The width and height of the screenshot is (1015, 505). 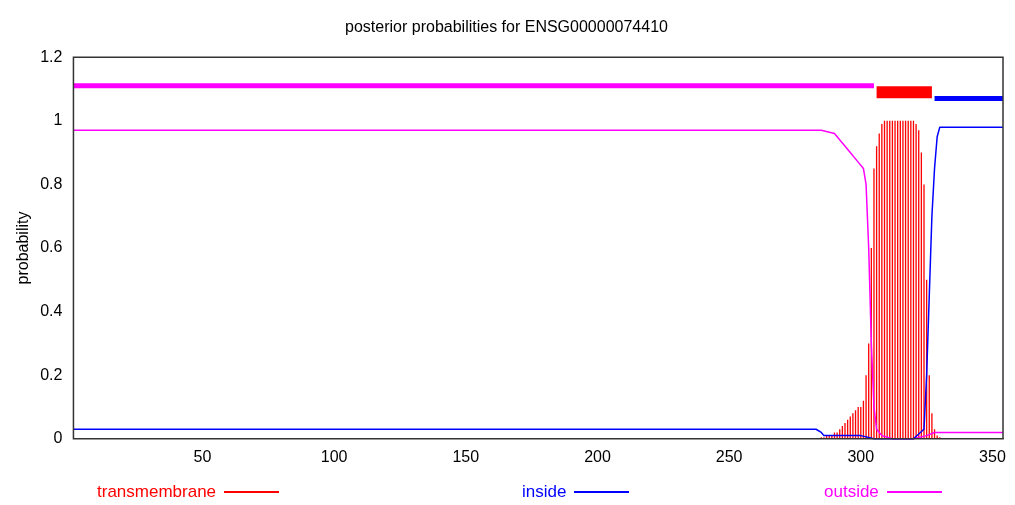 What do you see at coordinates (51, 56) in the screenshot?
I see `y-tick-label: 1.2` at bounding box center [51, 56].